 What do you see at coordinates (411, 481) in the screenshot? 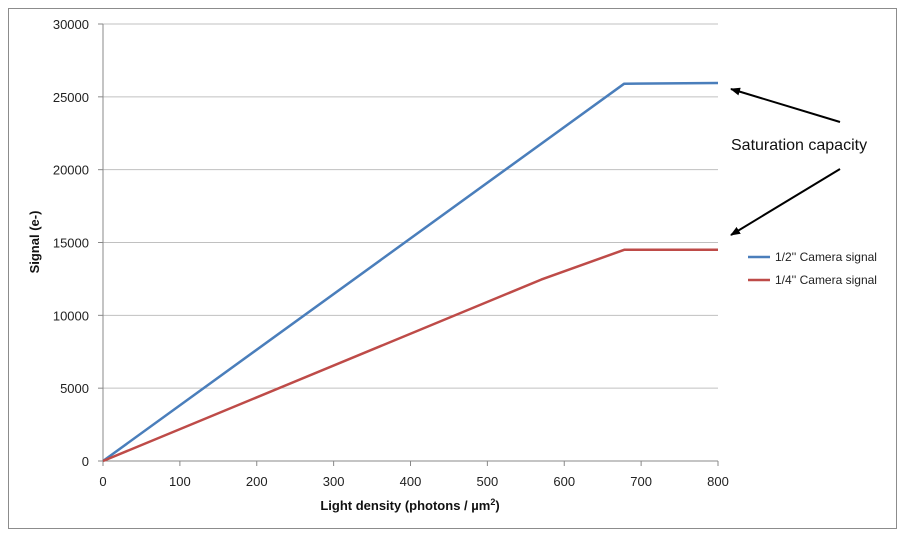
I see `x-tick-label: 400` at bounding box center [411, 481].